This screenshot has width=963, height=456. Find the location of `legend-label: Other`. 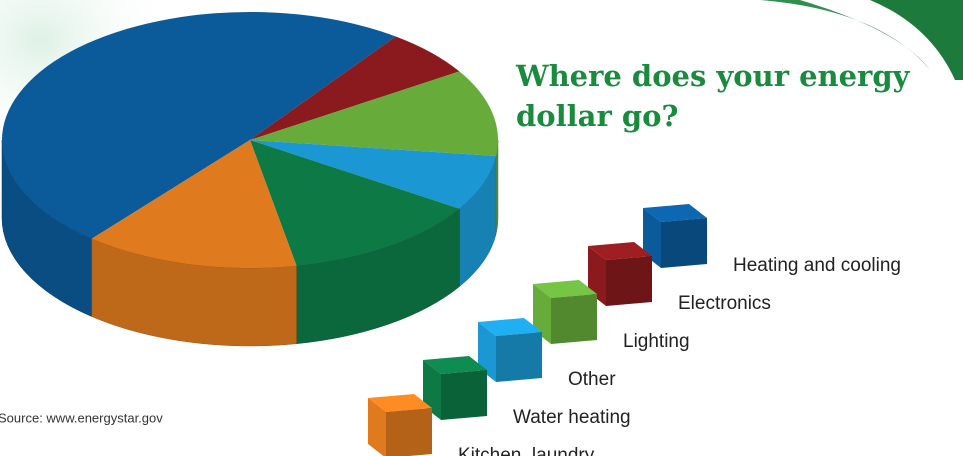

legend-label: Other is located at coordinates (592, 379).